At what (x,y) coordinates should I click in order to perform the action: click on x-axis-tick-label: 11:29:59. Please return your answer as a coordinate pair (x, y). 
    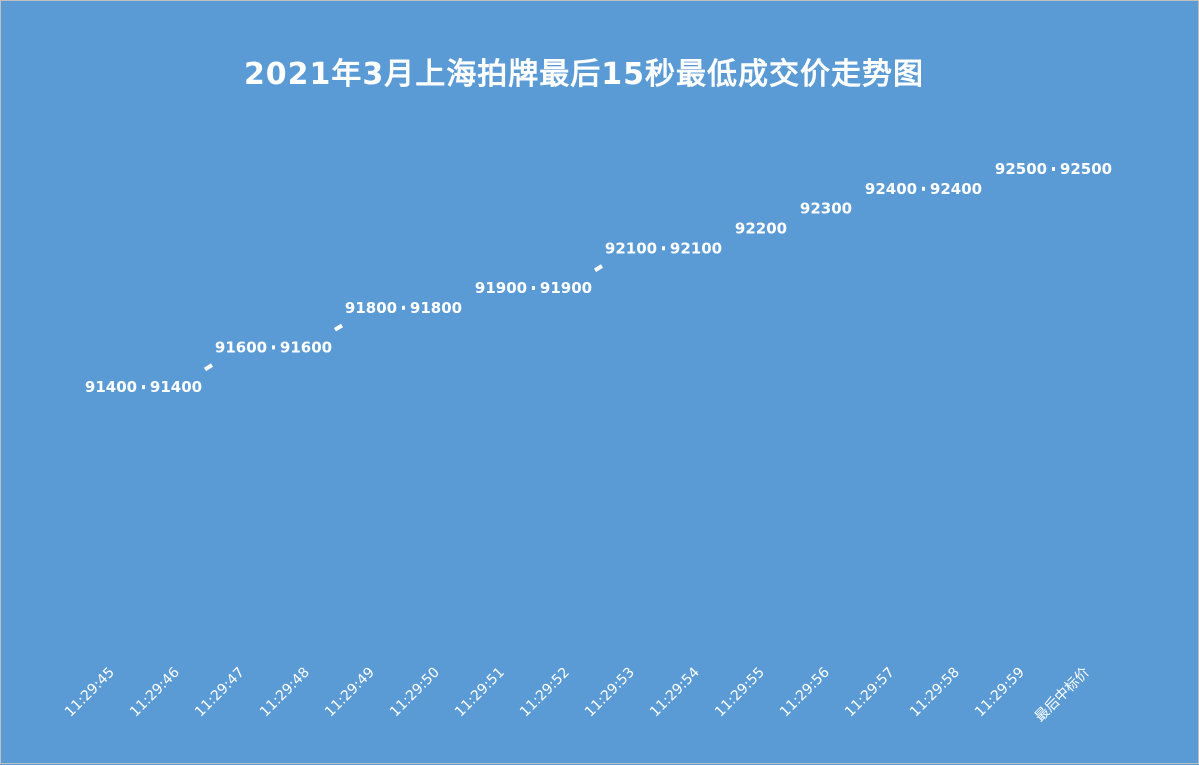
    Looking at the image, I should click on (1000, 693).